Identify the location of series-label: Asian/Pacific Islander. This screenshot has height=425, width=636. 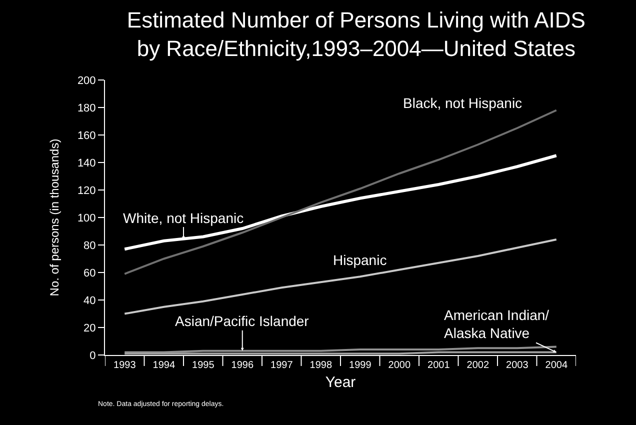
(242, 321).